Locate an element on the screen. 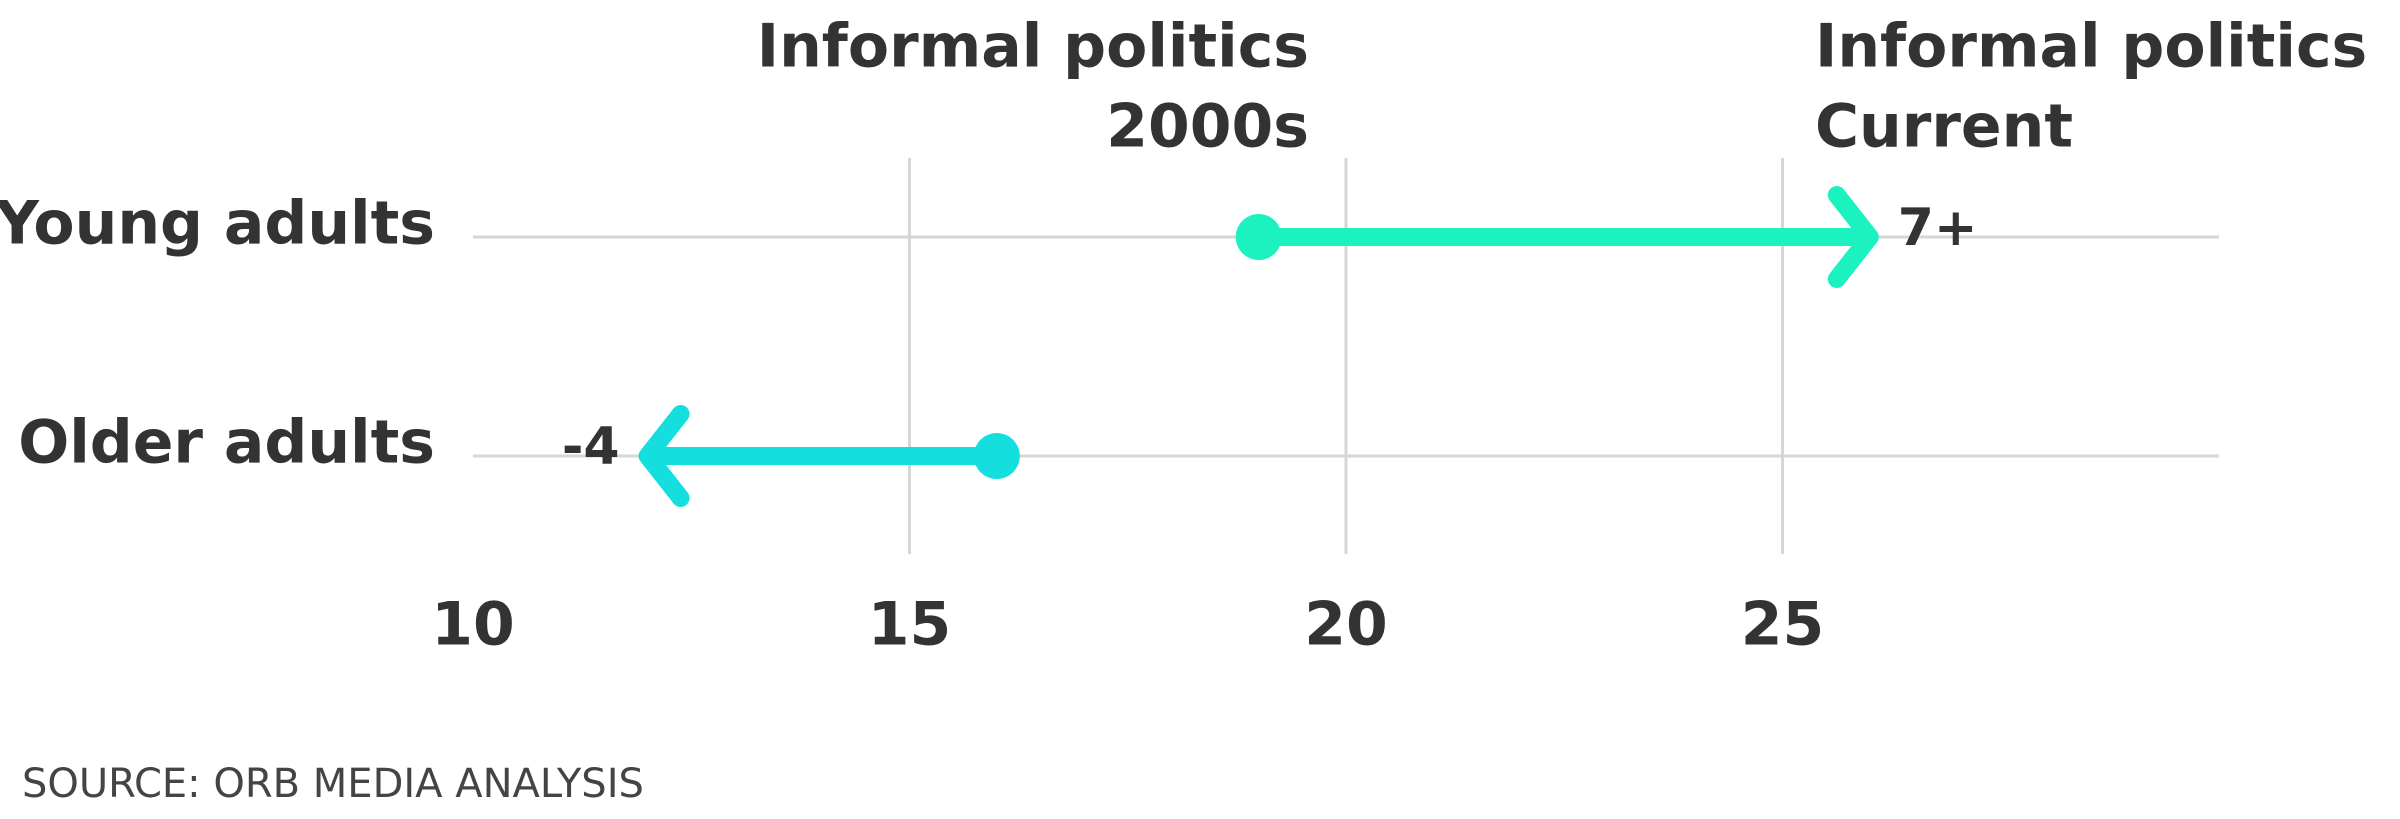 This screenshot has height=819, width=2400. x-tick-label: 15 is located at coordinates (910, 625).